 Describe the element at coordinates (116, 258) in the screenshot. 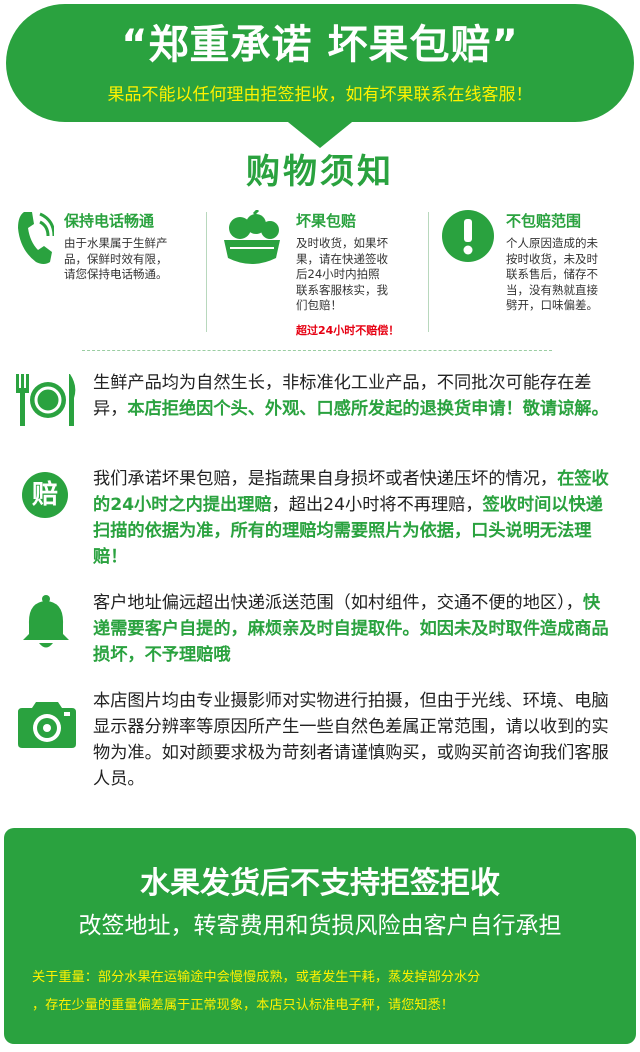

I see `column-phone-line: 品，保鲜时效有限，` at that location.